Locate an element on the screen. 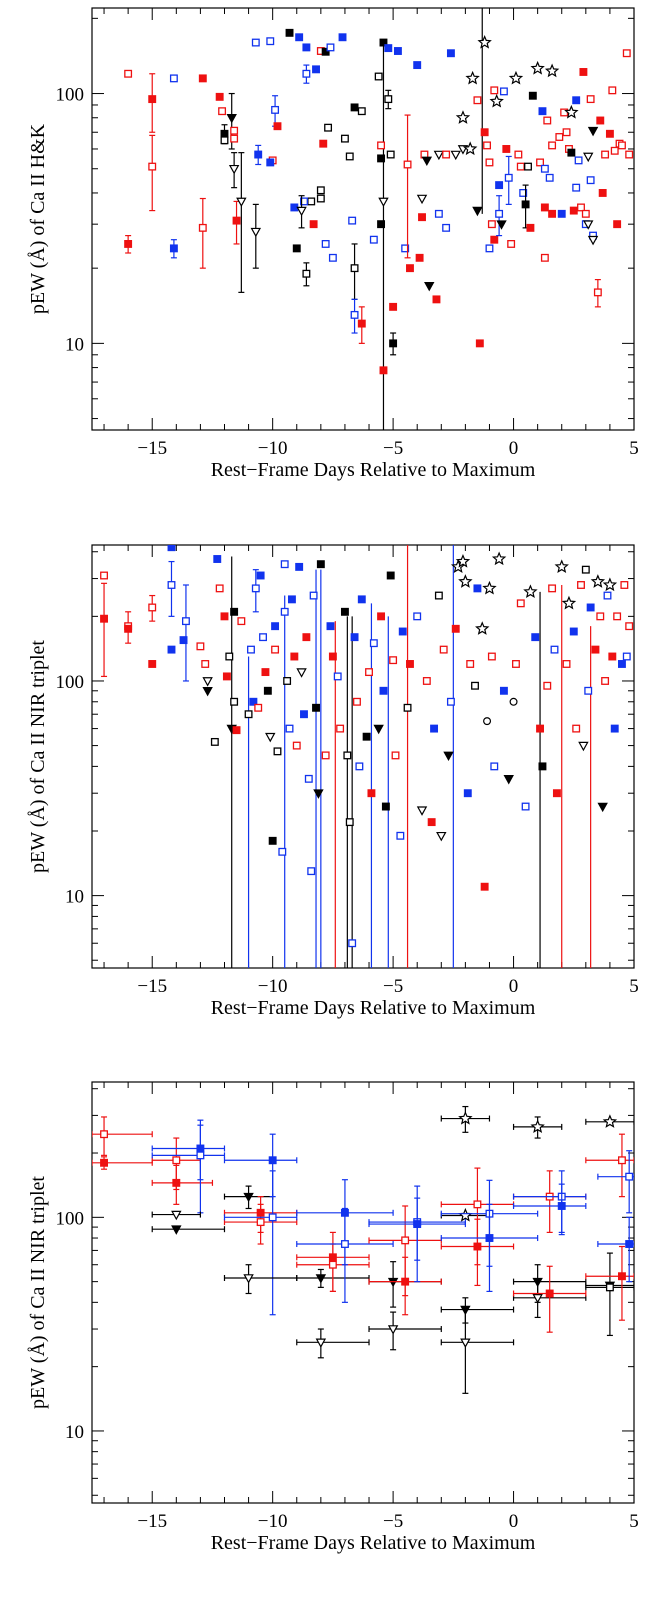 The height and width of the screenshot is (1619, 657). x-tick-label: 0 is located at coordinates (514, 986).